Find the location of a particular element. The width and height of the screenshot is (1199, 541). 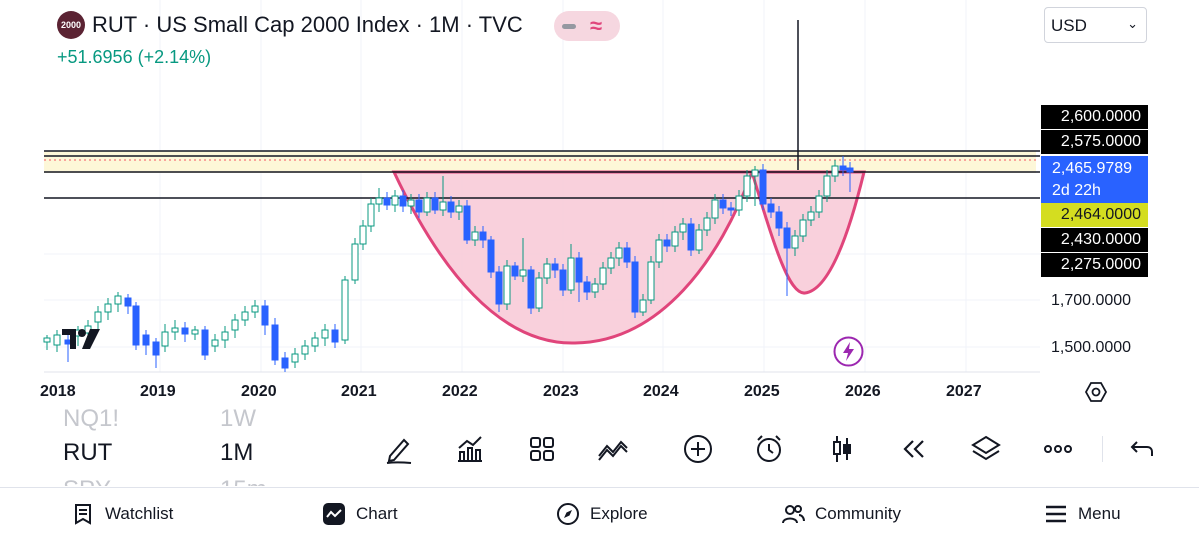

symbol-name: RUT is located at coordinates (88, 452).